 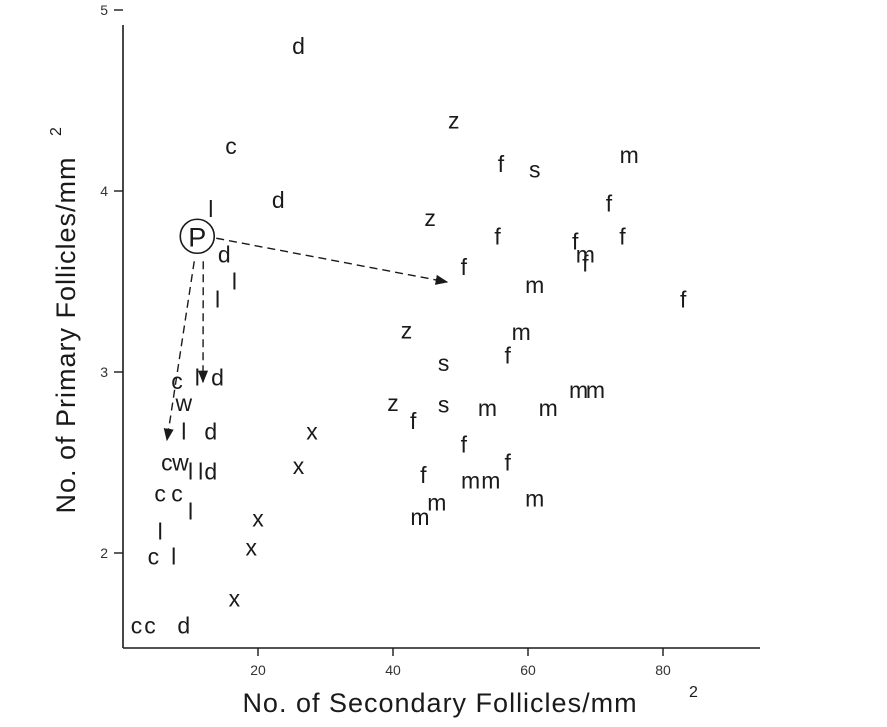 I want to click on p-highlight: P, so click(x=197, y=236).